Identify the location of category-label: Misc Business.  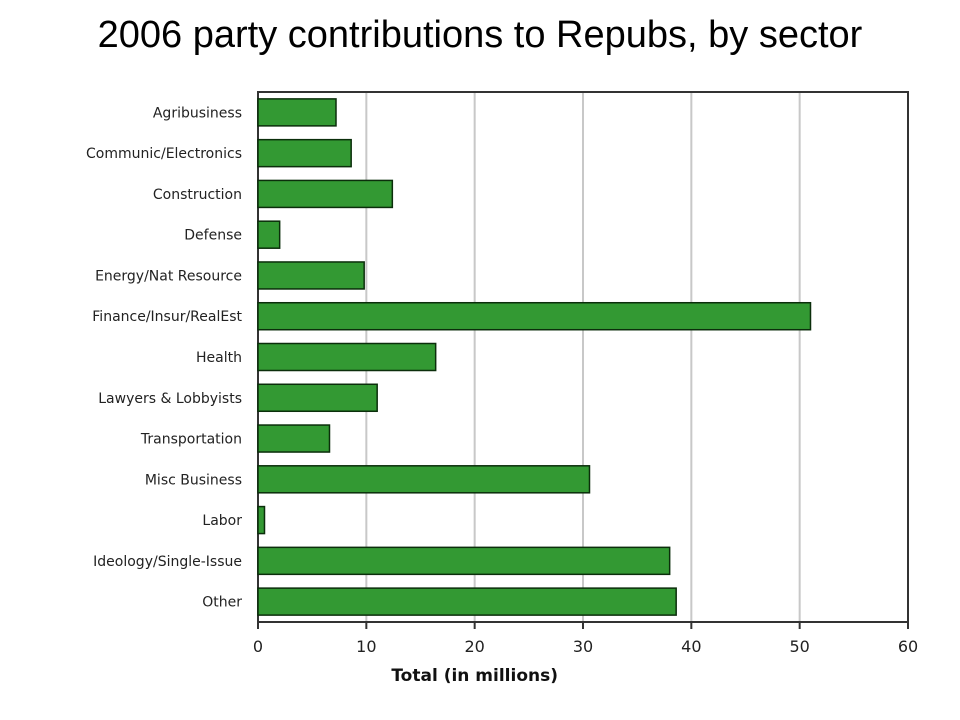
(193, 480).